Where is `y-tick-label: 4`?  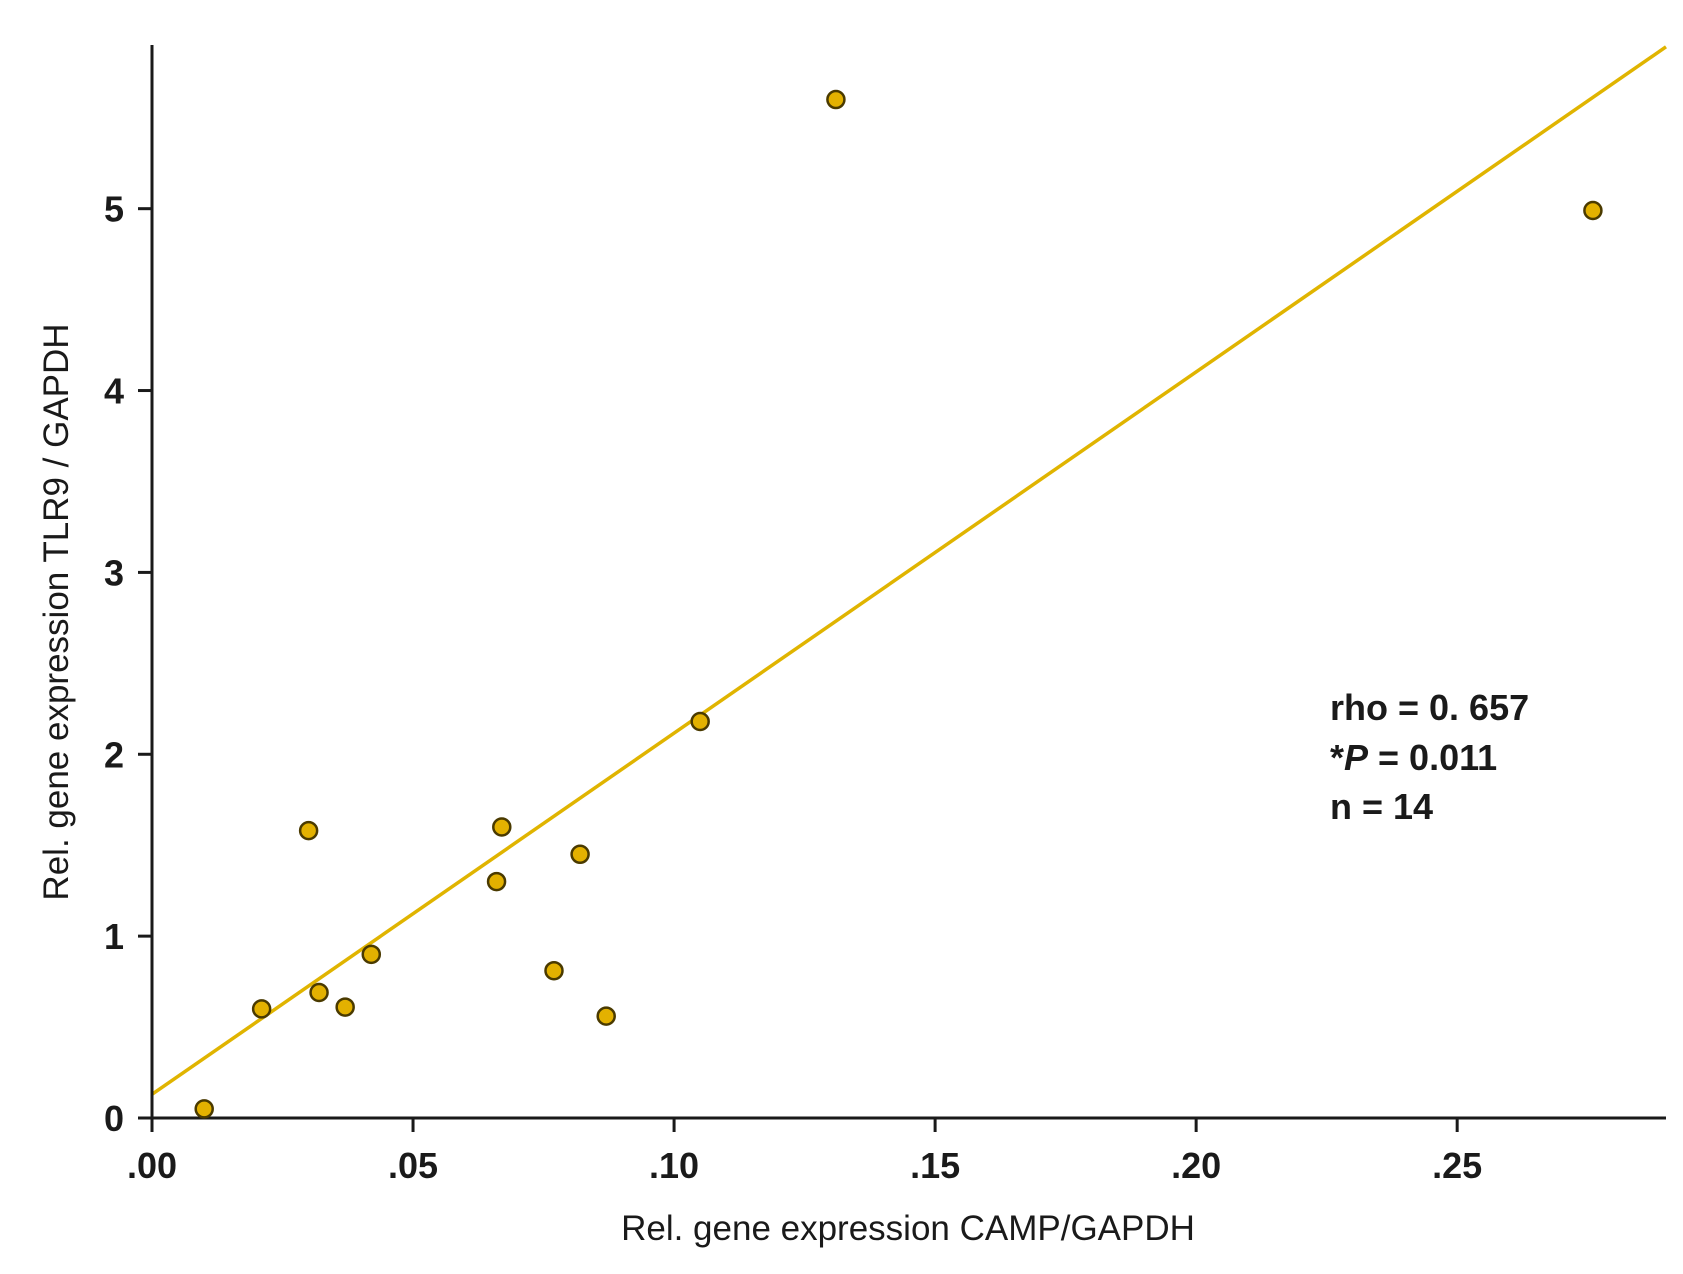 y-tick-label: 4 is located at coordinates (114, 391).